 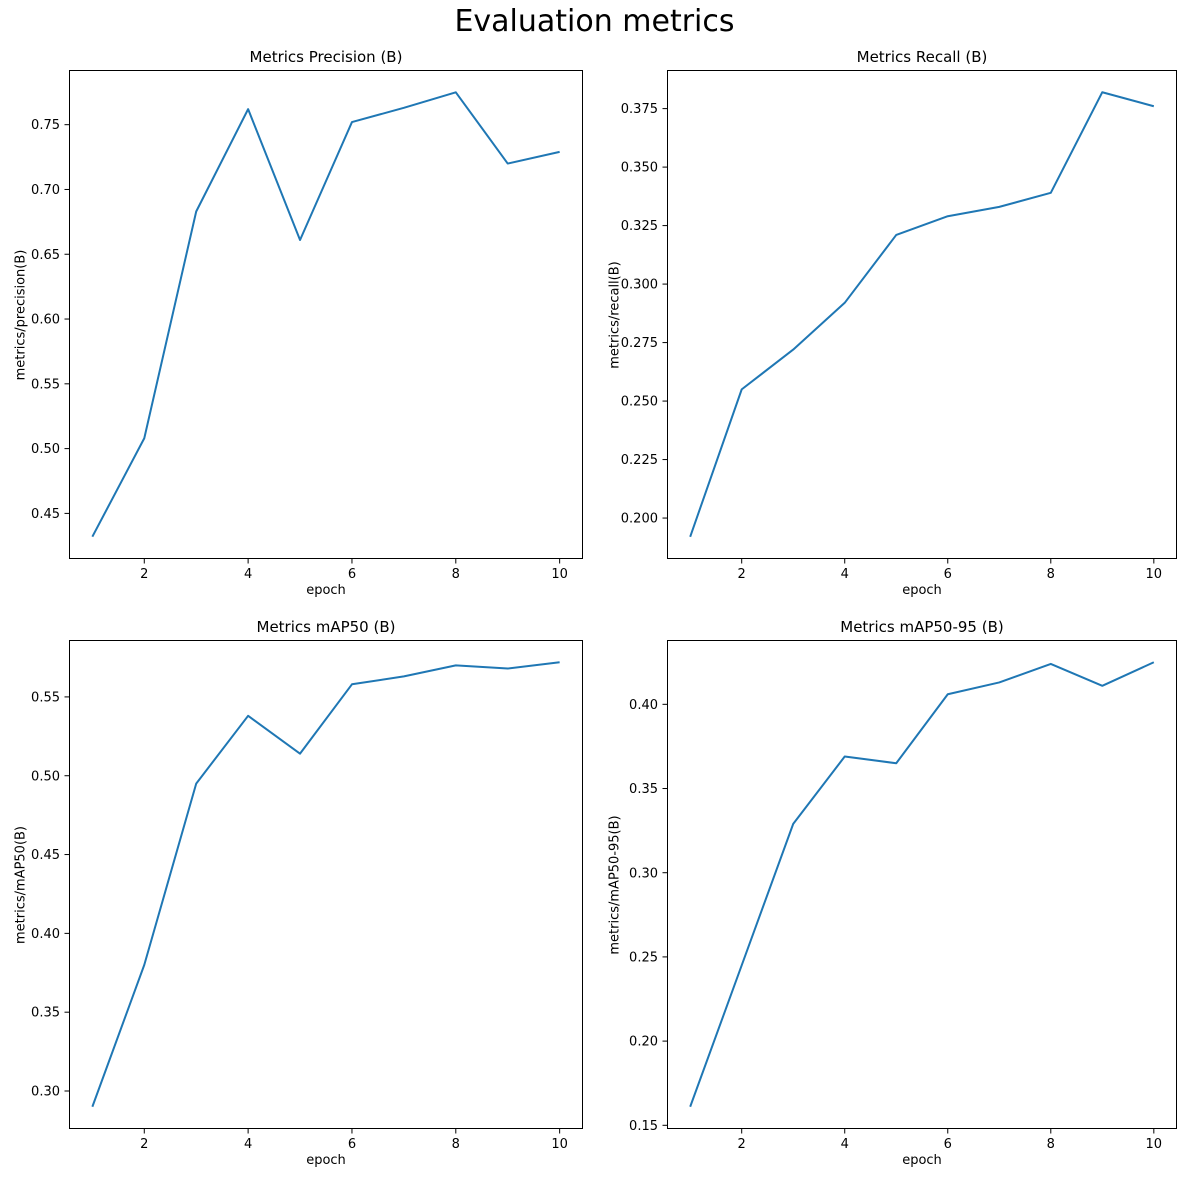 What do you see at coordinates (326, 627) in the screenshot?
I see `map50-title: Metrics mAP50 (B)` at bounding box center [326, 627].